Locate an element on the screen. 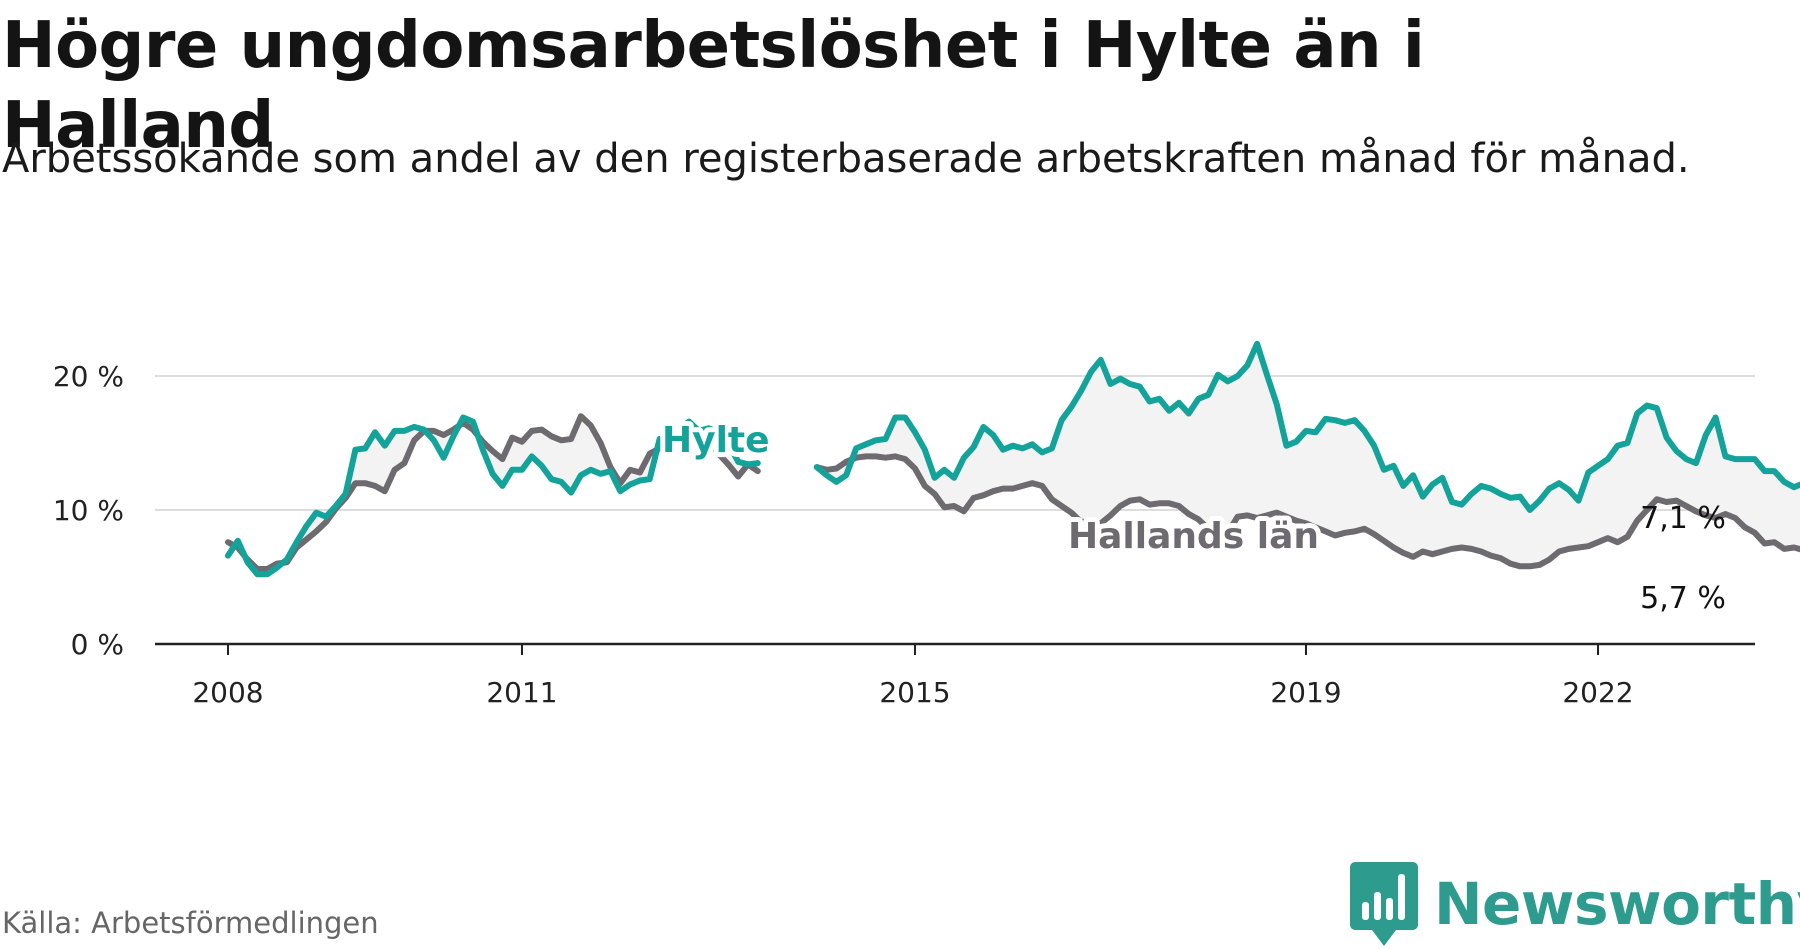 The image size is (1800, 950). y-tick-label-1: 10 % is located at coordinates (88, 510).